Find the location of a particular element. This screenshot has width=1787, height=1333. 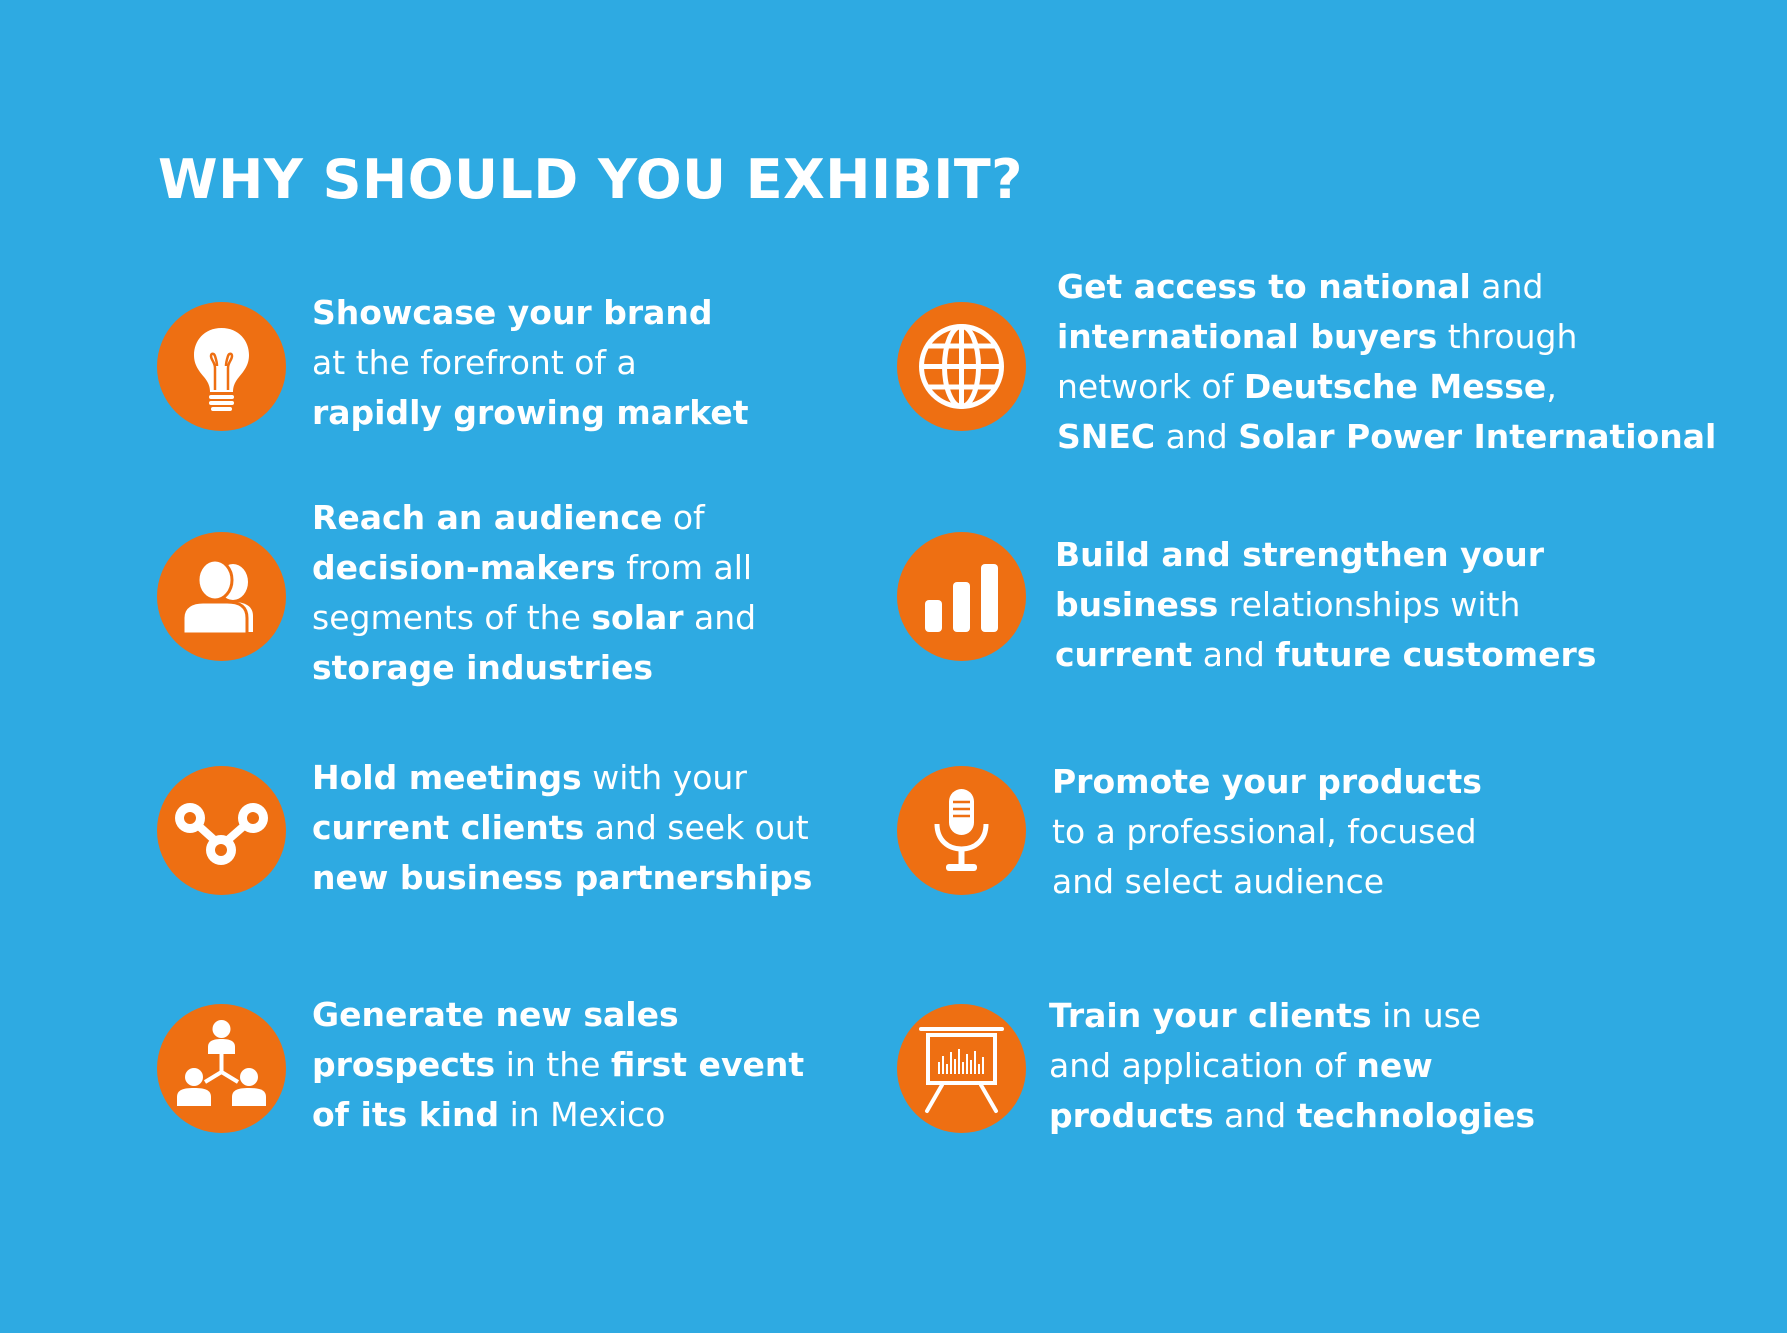

benefit-text-line: current and future customers is located at coordinates (1325, 655).